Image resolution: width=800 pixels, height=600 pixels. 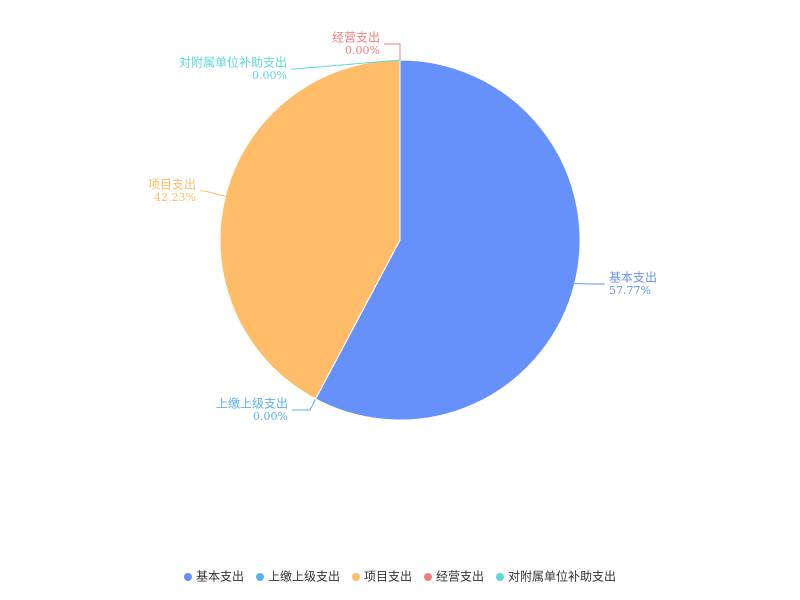 What do you see at coordinates (310, 229) in the screenshot?
I see `pie-slice` at bounding box center [310, 229].